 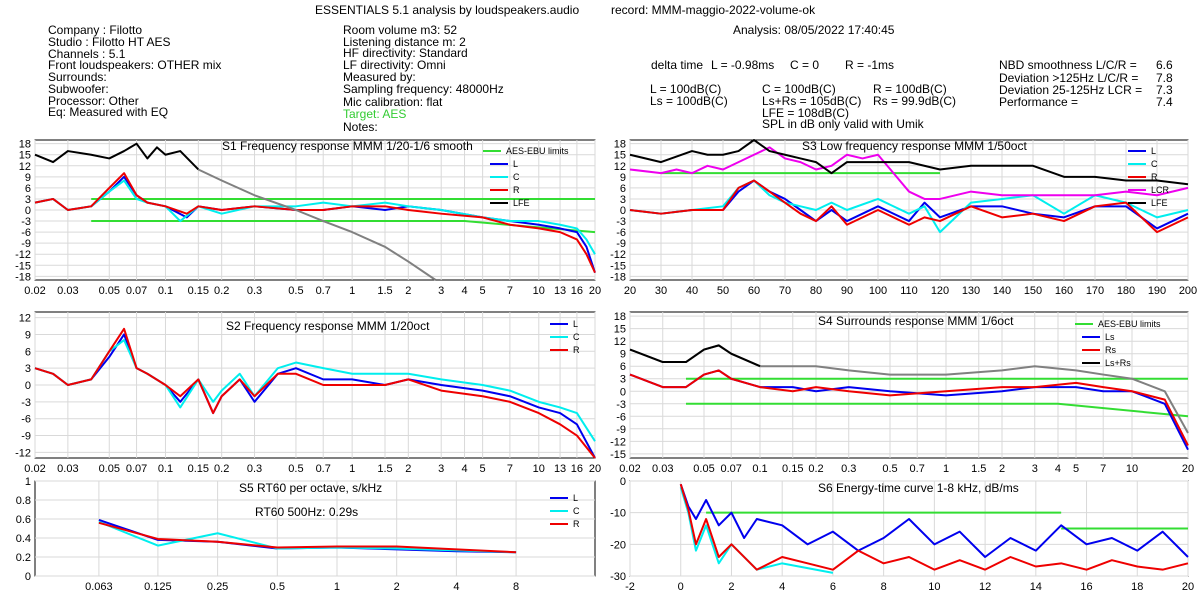 I want to click on metric-dev25-value: 7.3, so click(x=1164, y=90).